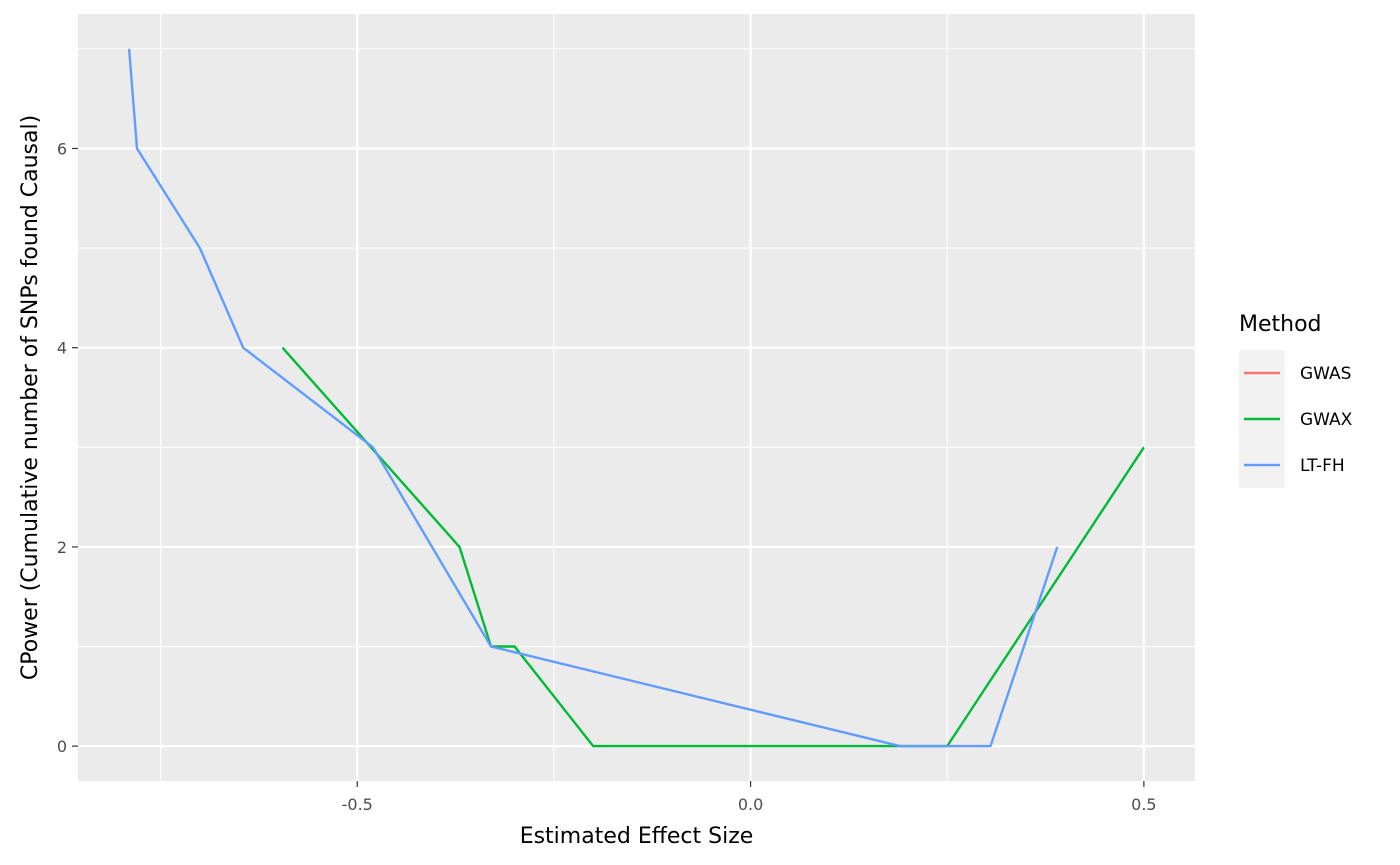 Image resolution: width=1400 pixels, height=865 pixels. Describe the element at coordinates (1322, 466) in the screenshot. I see `legend-label-lt-fh: LT-FH` at that location.